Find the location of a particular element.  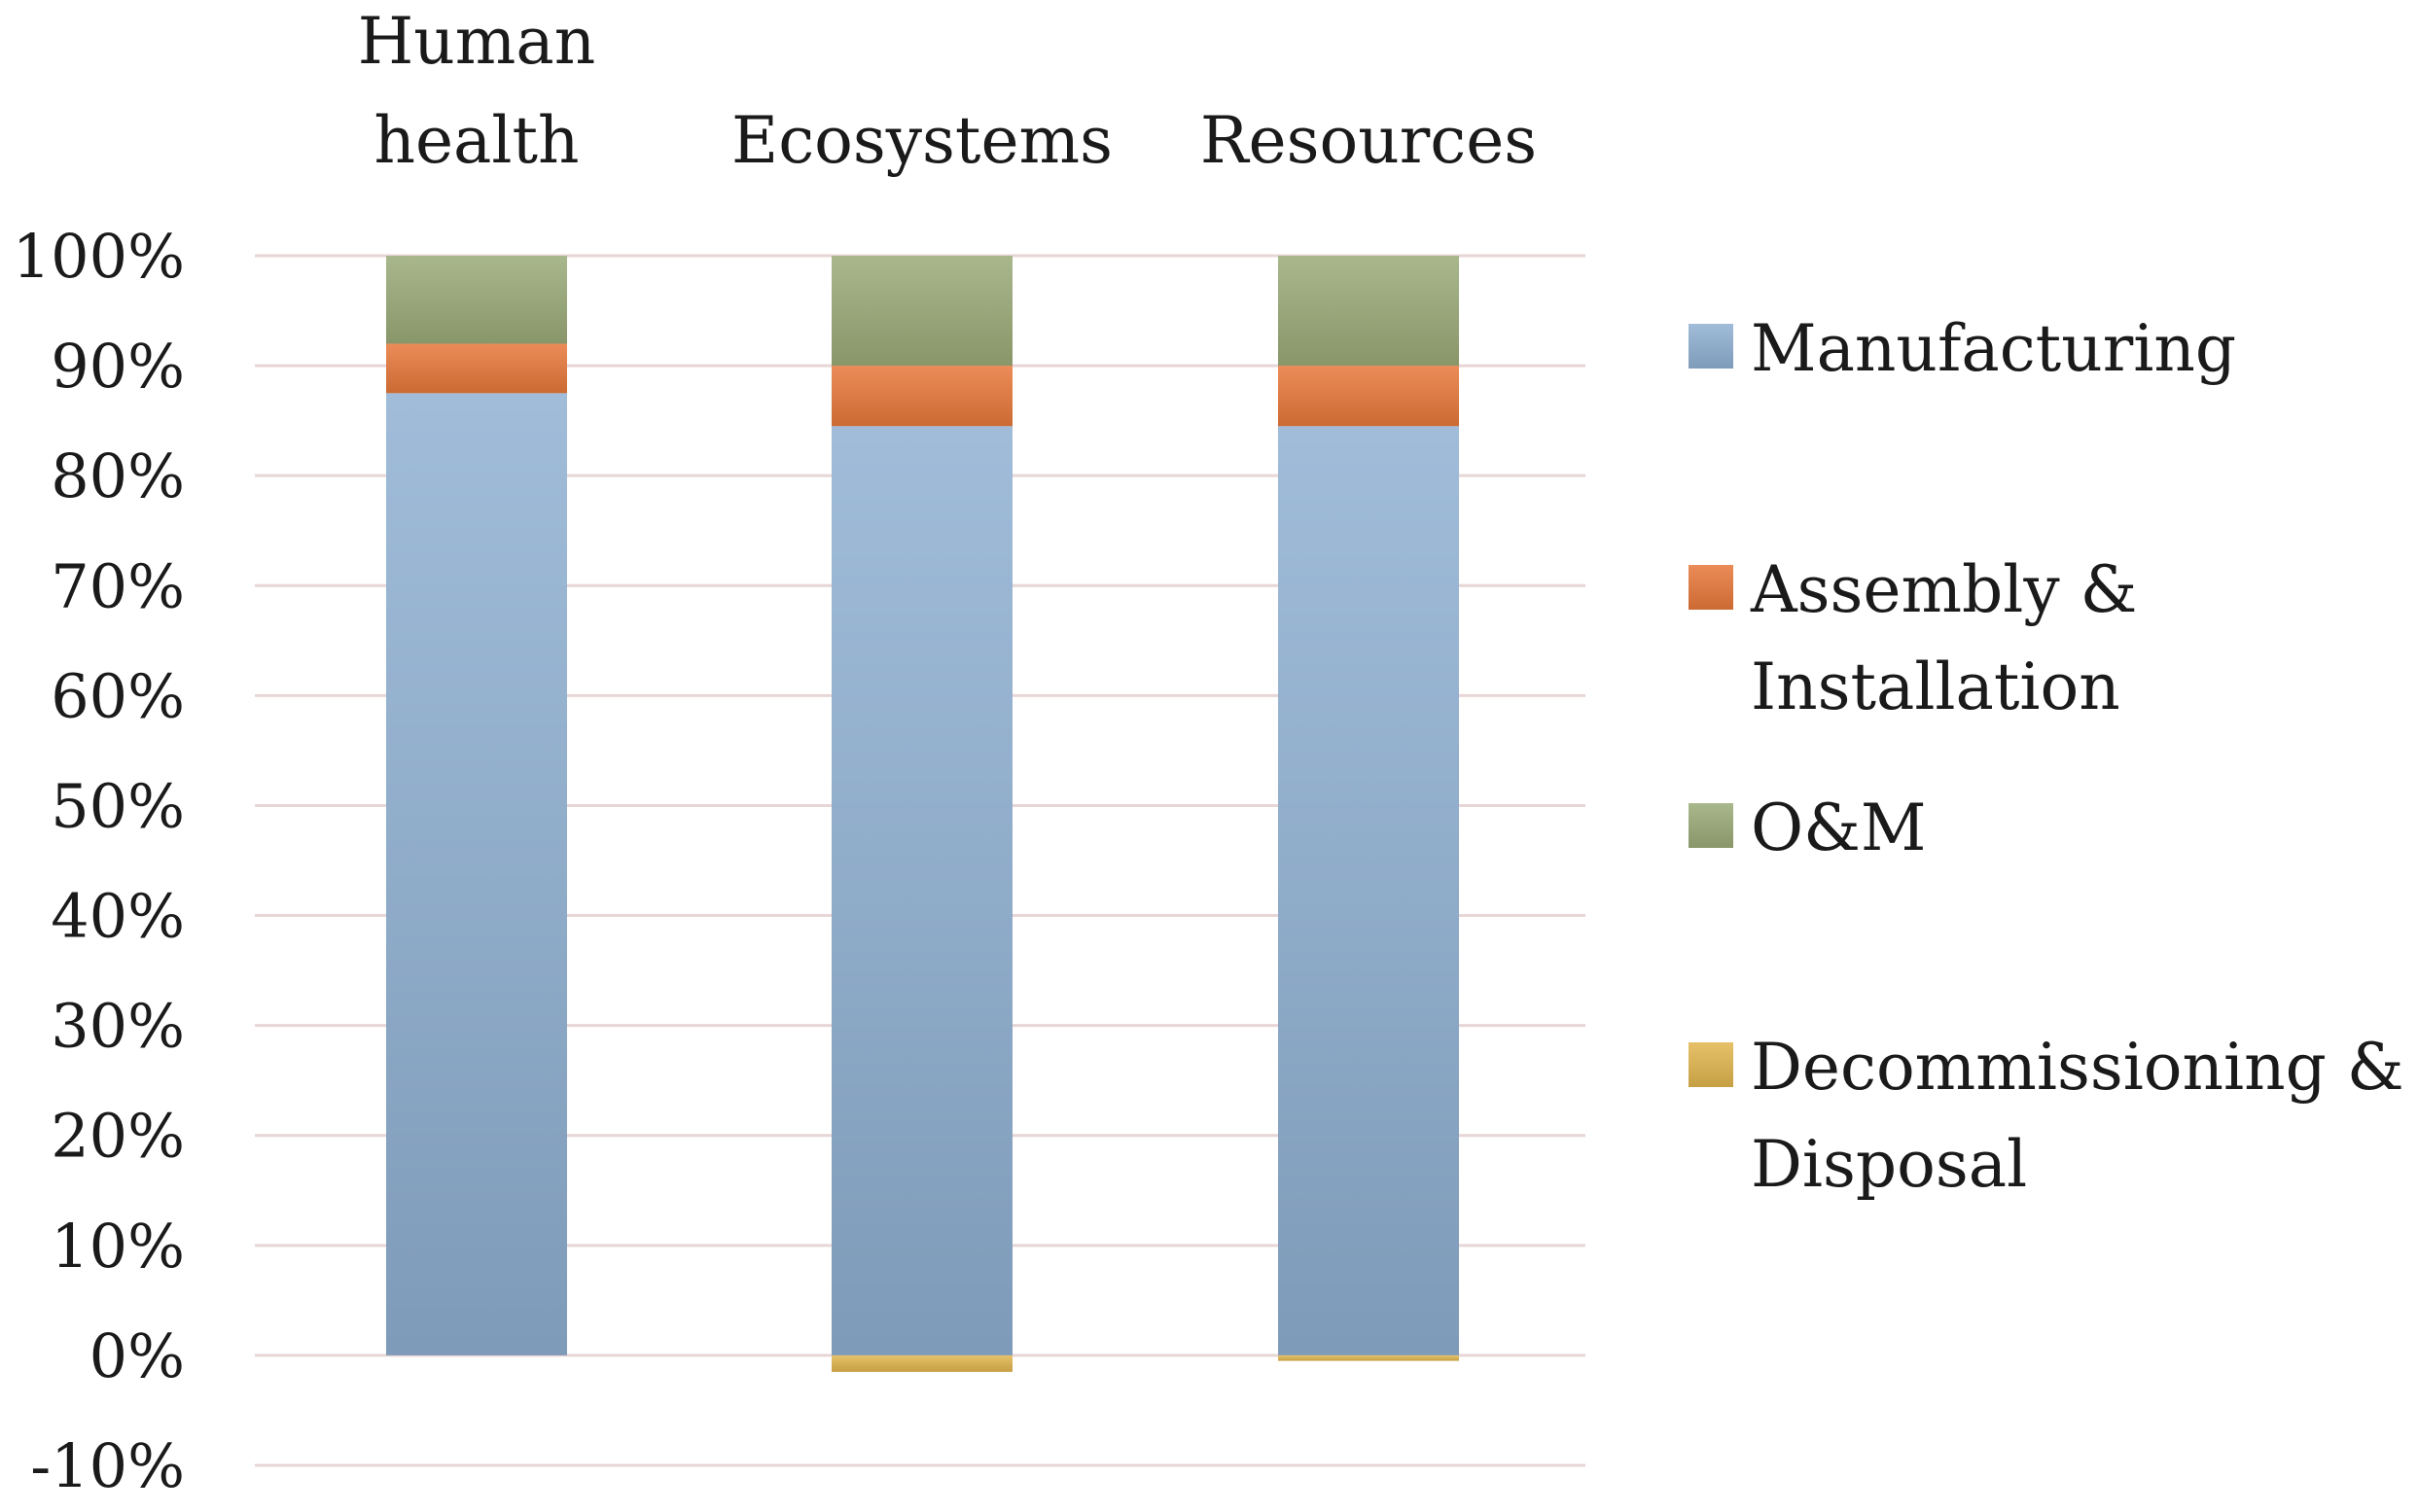

legend-label: Manufacturing is located at coordinates (1993, 349).